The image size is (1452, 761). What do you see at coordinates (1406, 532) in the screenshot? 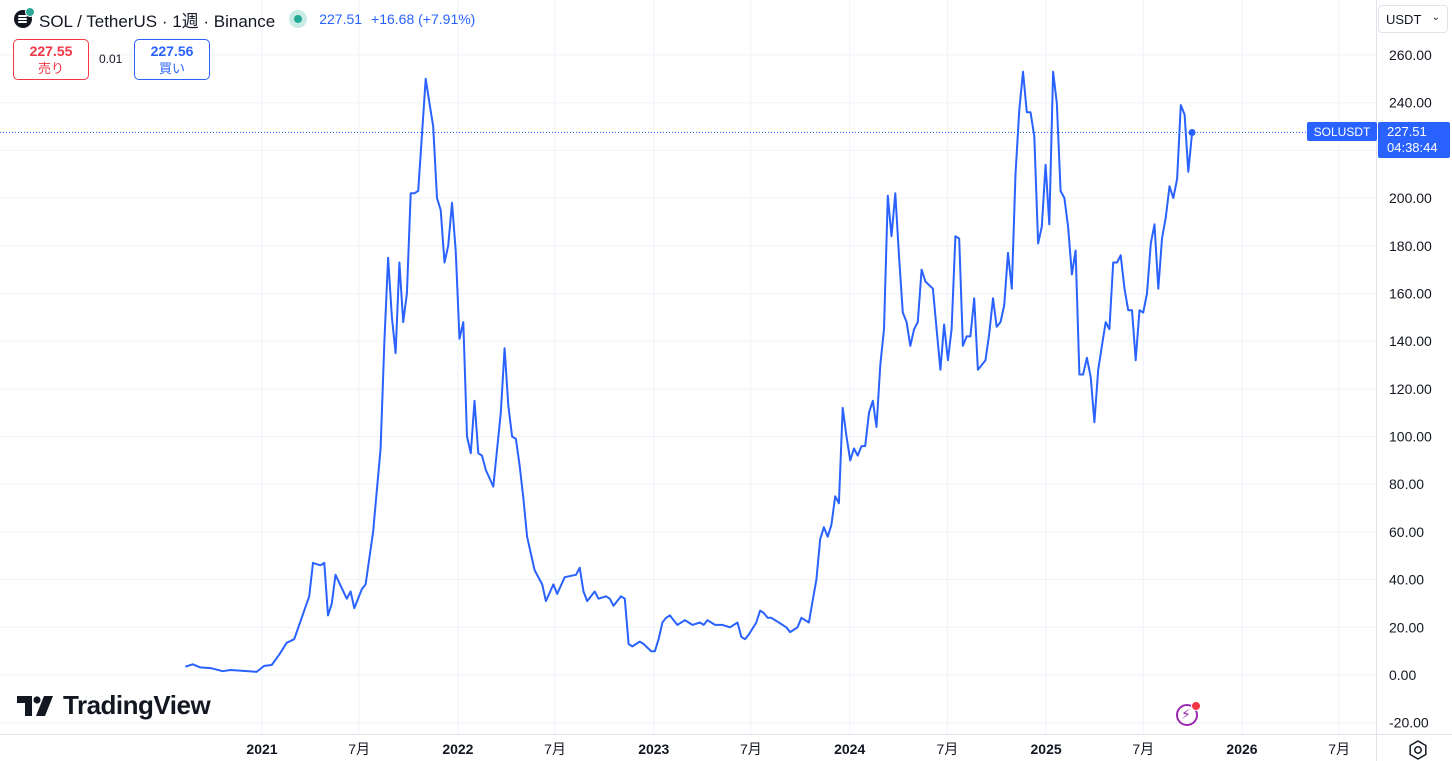
I see `y-tick-label: 60.00` at bounding box center [1406, 532].